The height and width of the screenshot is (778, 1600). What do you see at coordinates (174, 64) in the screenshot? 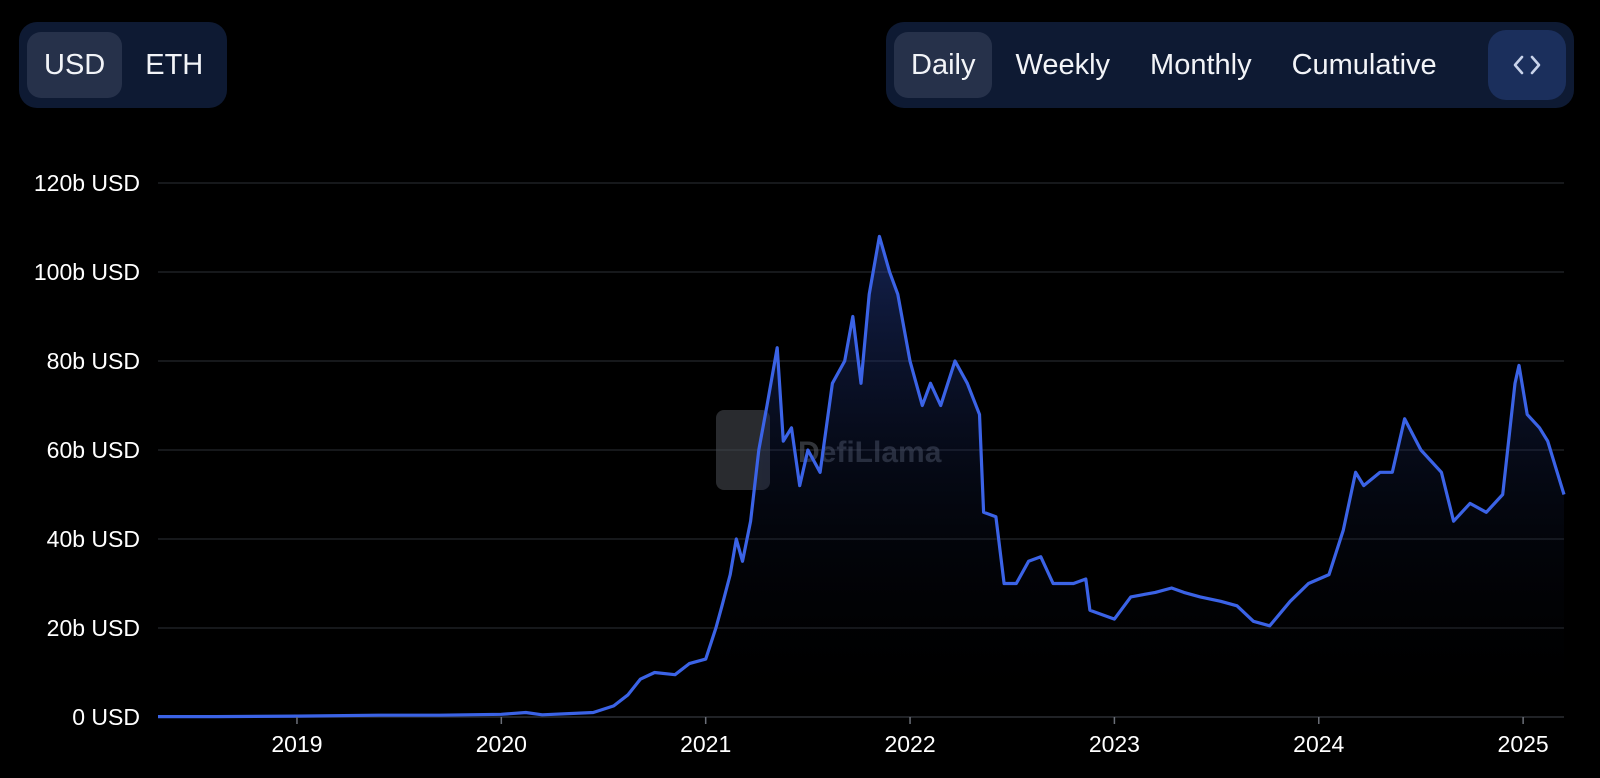
I see `currency-eth-button: ETH` at bounding box center [174, 64].